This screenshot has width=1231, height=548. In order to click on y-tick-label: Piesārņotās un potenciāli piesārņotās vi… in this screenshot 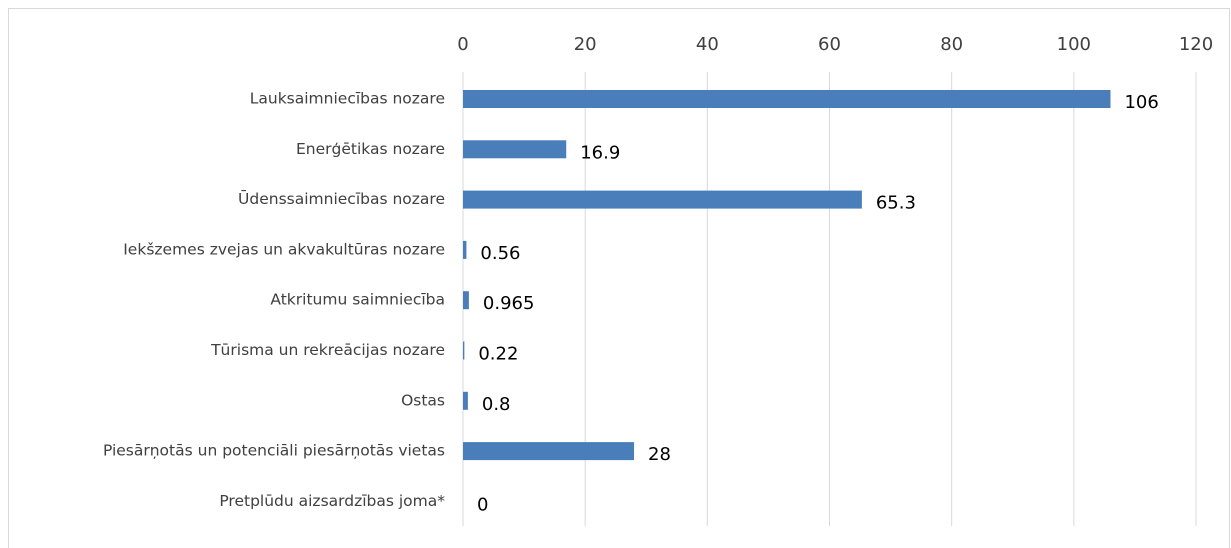, I will do `click(274, 451)`.